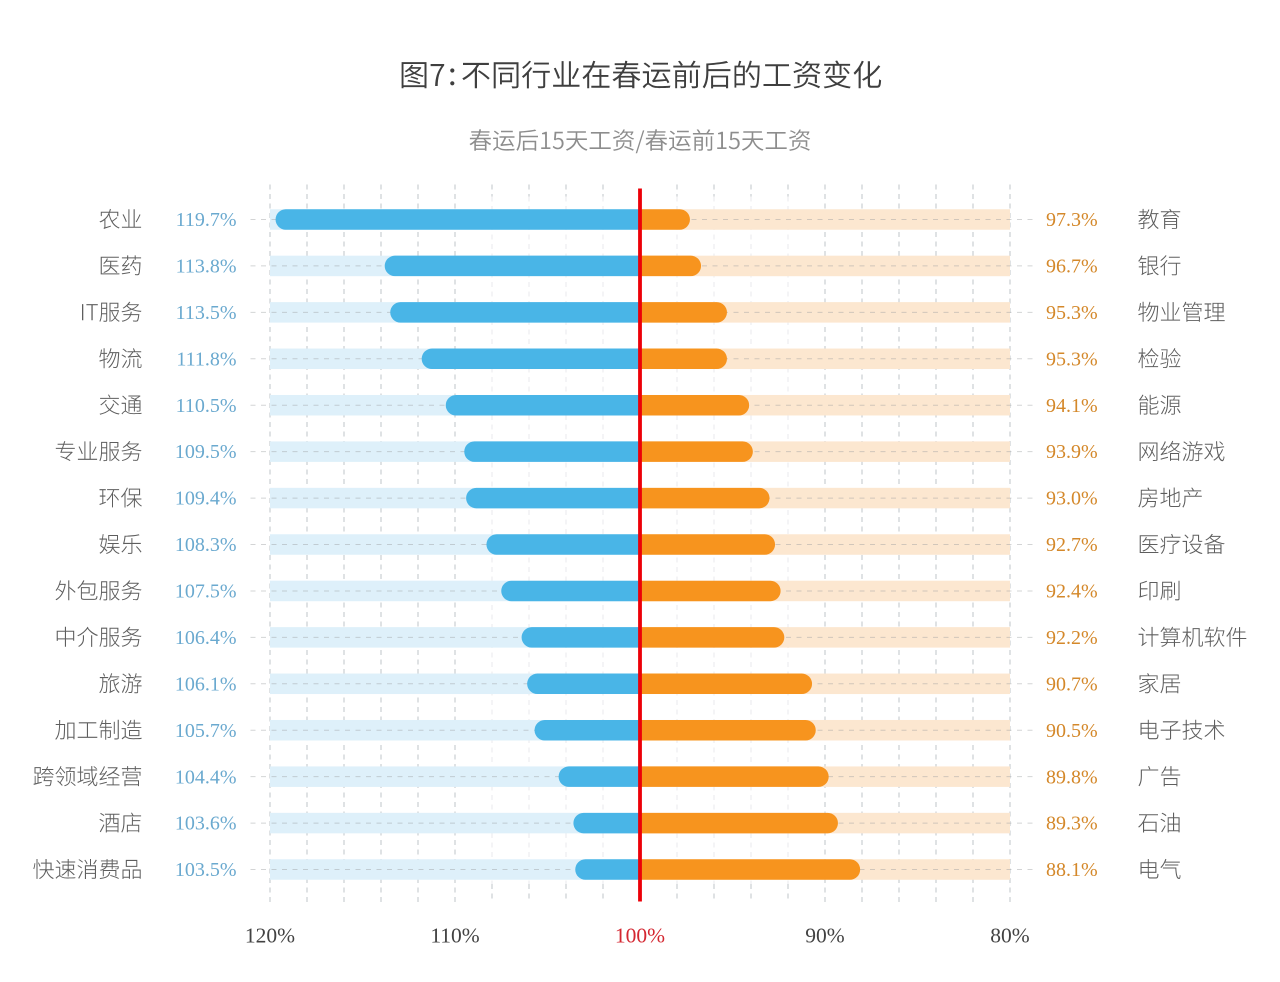 The width and height of the screenshot is (1280, 982). What do you see at coordinates (1072, 545) in the screenshot?
I see `svg-text: 92.7%` at bounding box center [1072, 545].